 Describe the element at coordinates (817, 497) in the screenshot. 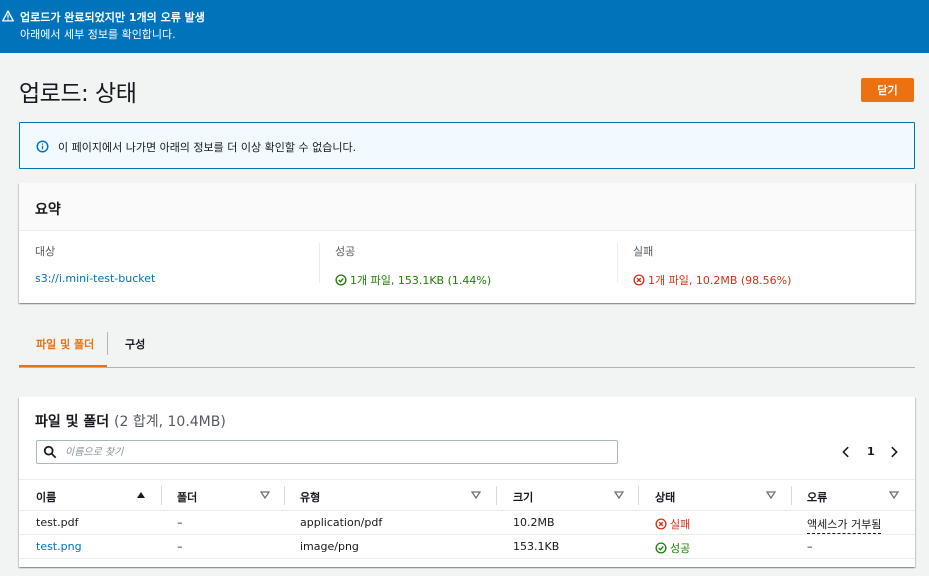

I see `column-error: 오류` at that location.